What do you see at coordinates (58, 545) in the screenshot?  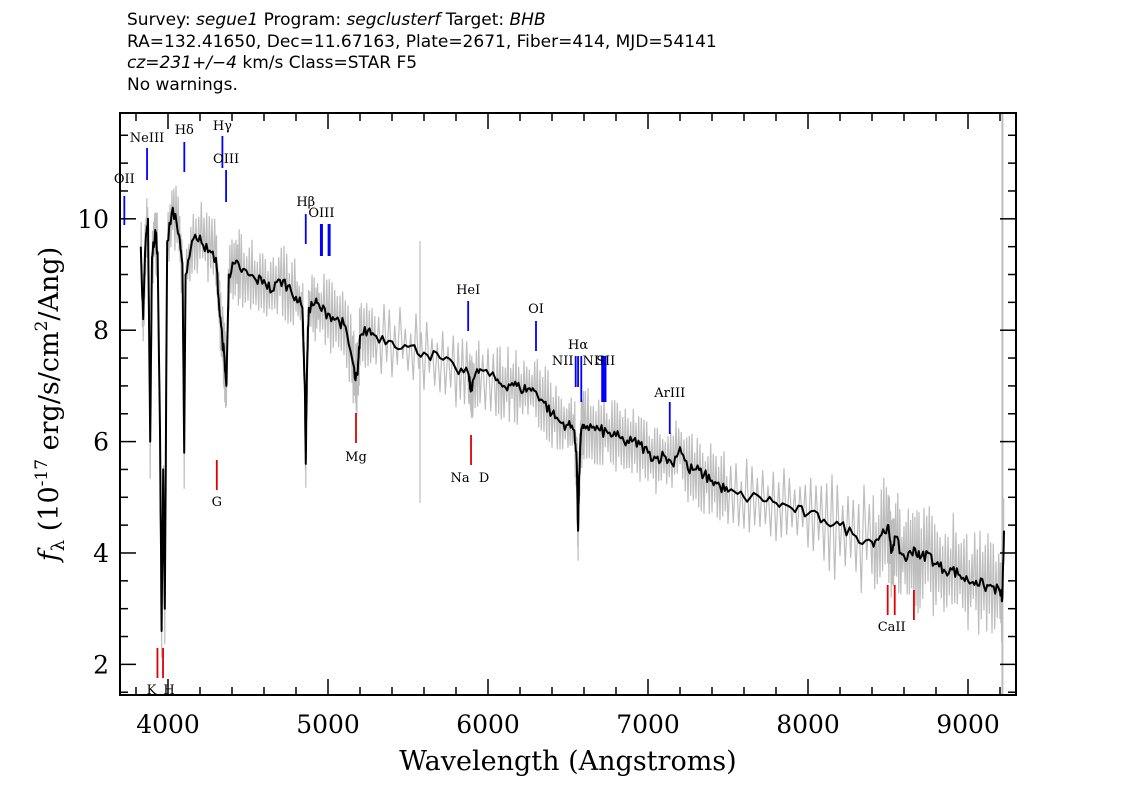 I see `y-axis-title-part: λ` at bounding box center [58, 545].